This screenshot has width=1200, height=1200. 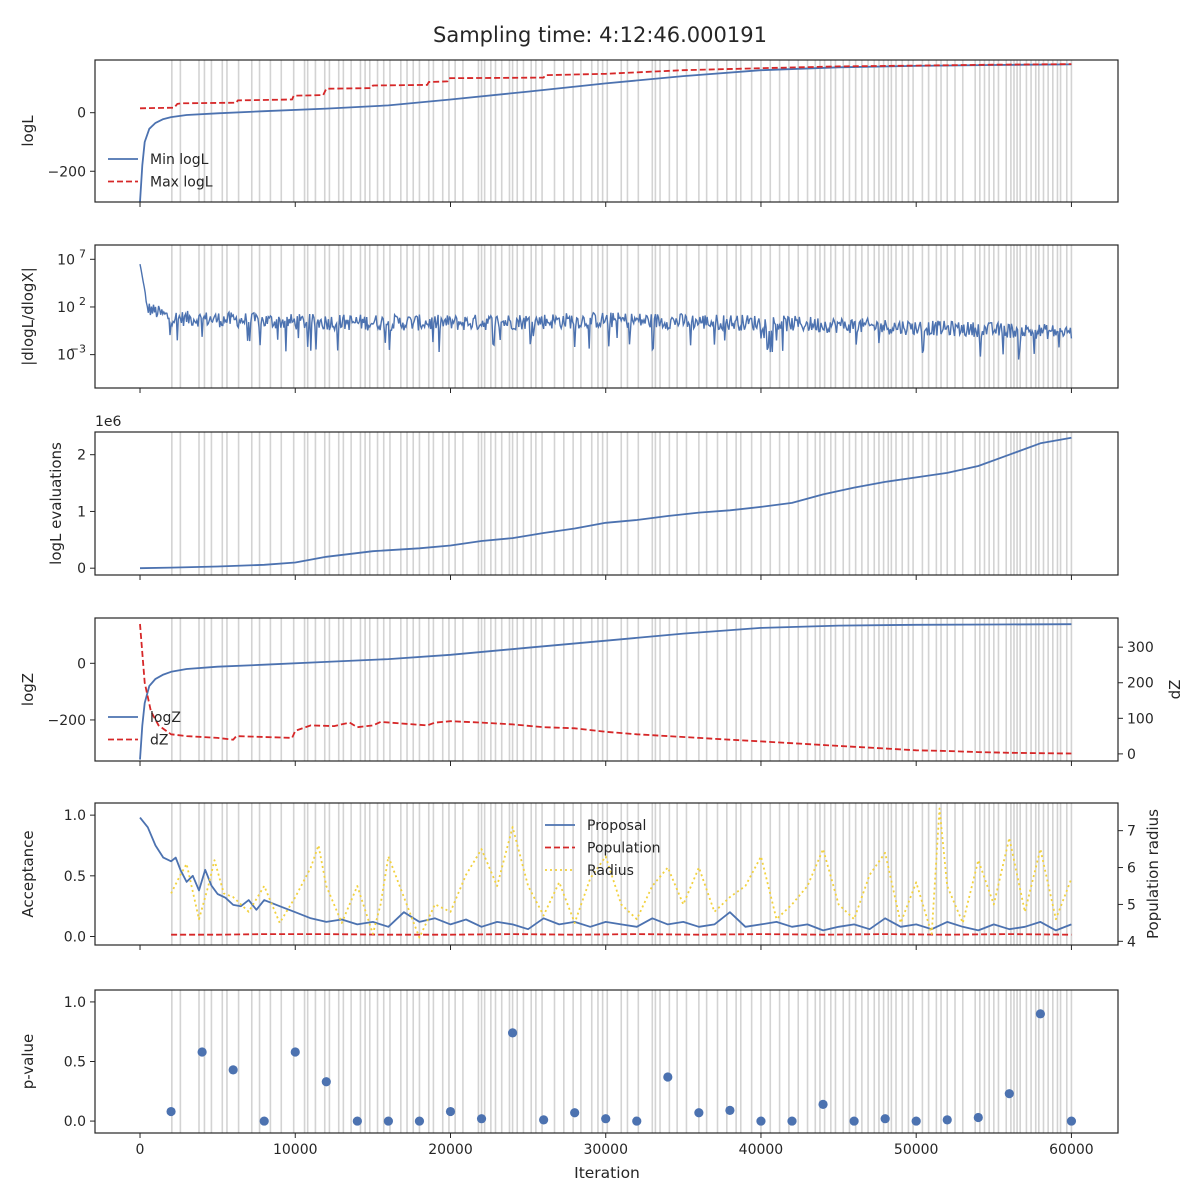 What do you see at coordinates (605, 689) in the screenshot?
I see `series-line-dz` at bounding box center [605, 689].